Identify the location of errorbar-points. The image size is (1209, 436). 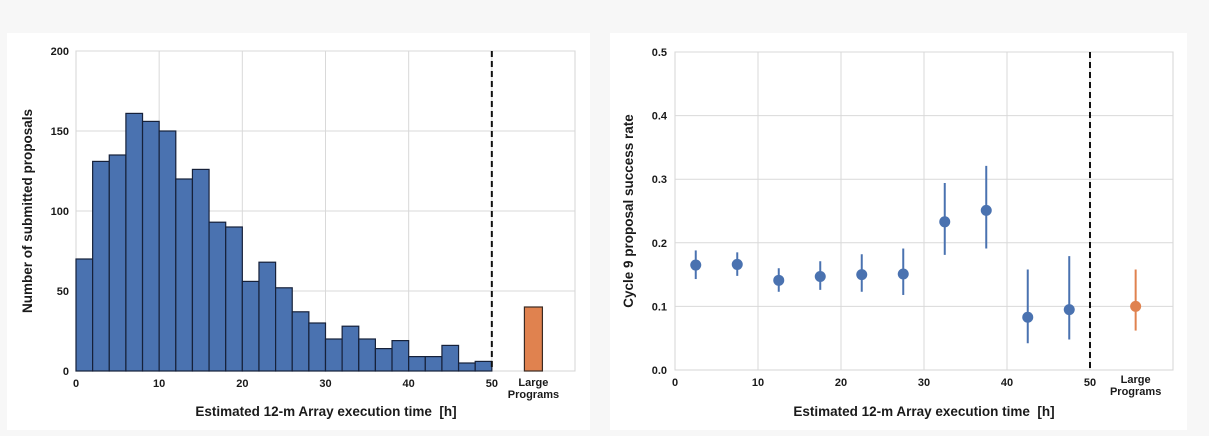
(882, 254).